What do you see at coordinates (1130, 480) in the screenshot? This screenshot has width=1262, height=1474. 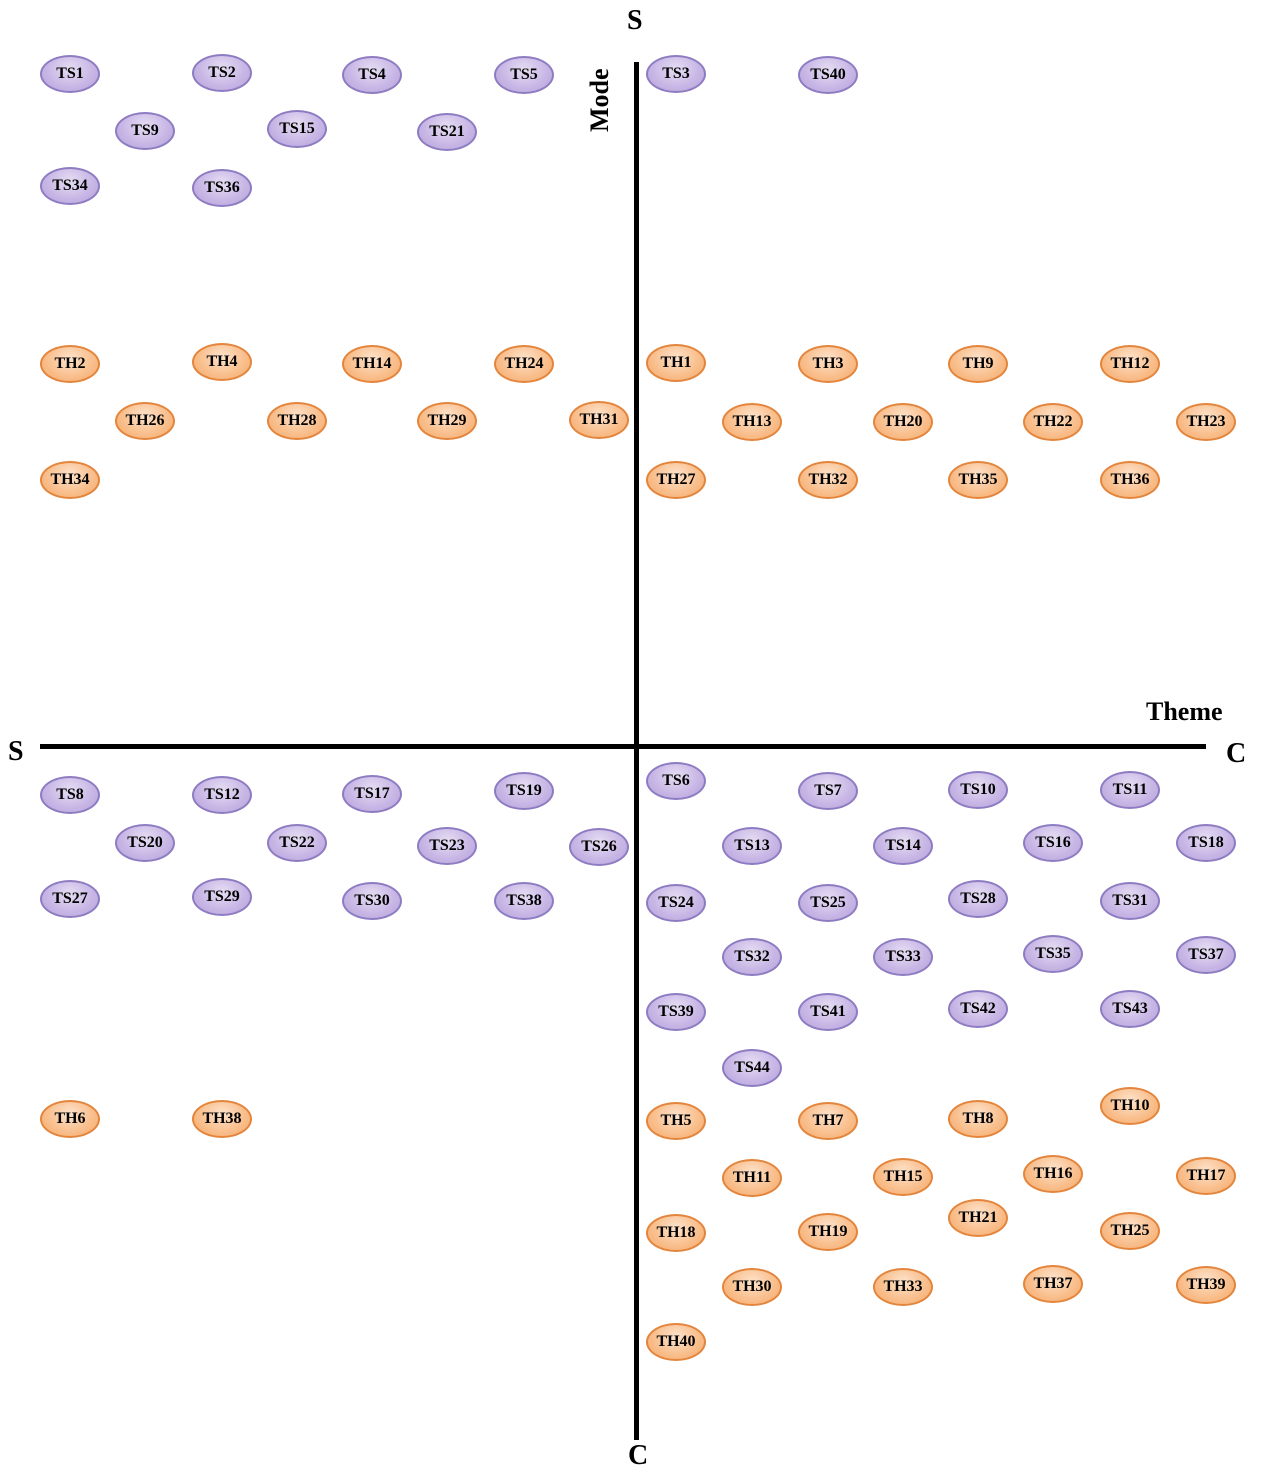 I see `node-th36: TH36` at bounding box center [1130, 480].